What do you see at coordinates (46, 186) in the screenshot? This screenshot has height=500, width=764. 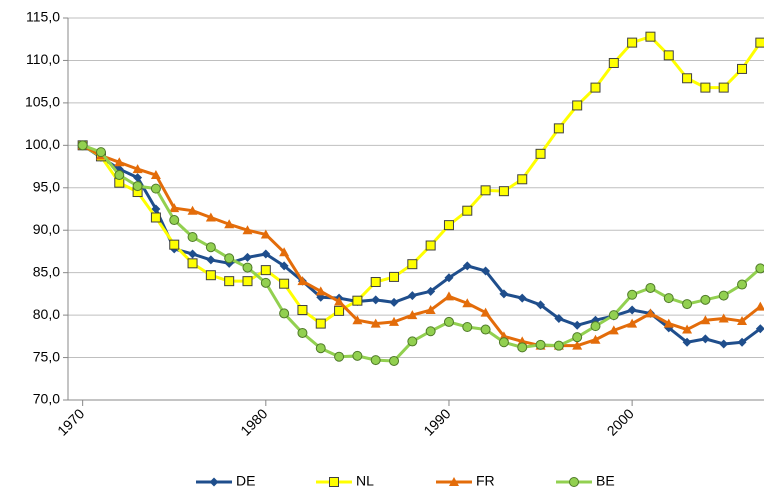 I see `y-tick-label: 95,0` at bounding box center [46, 186].